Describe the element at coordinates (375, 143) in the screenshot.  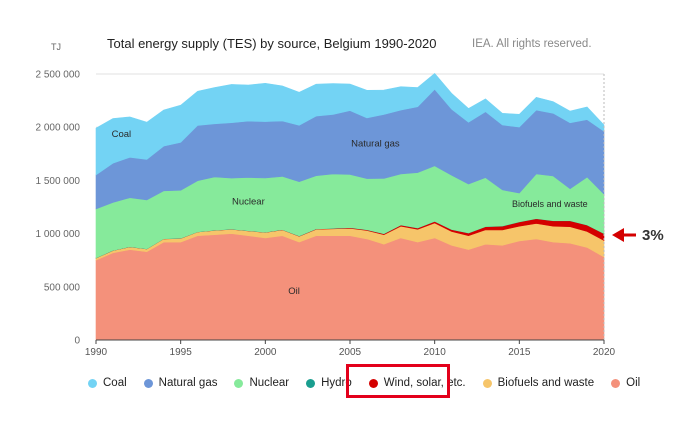
I see `area-label-natural-gas: Natural gas` at that location.